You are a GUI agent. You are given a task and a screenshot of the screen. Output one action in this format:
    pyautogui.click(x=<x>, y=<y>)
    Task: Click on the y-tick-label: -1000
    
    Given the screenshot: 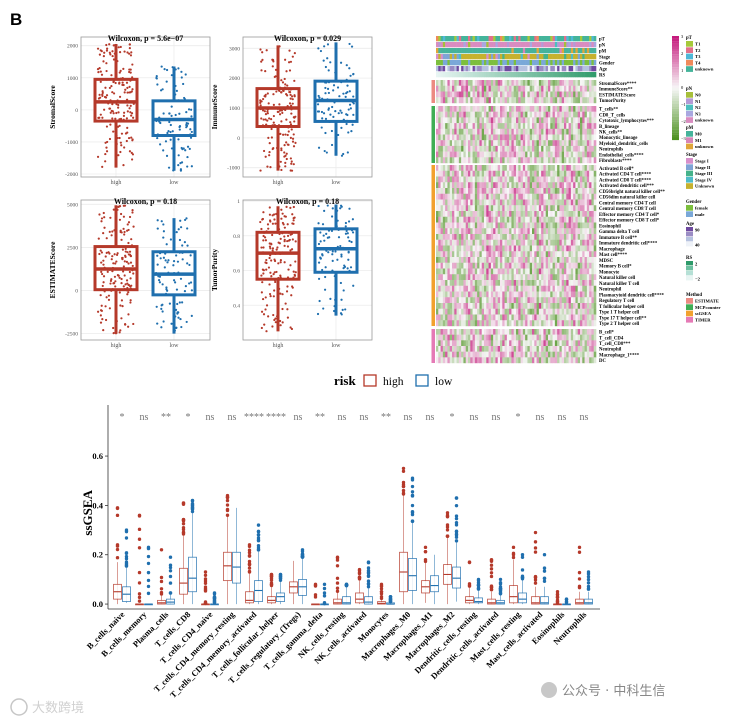 What is the action you would take?
    pyautogui.click(x=233, y=169)
    